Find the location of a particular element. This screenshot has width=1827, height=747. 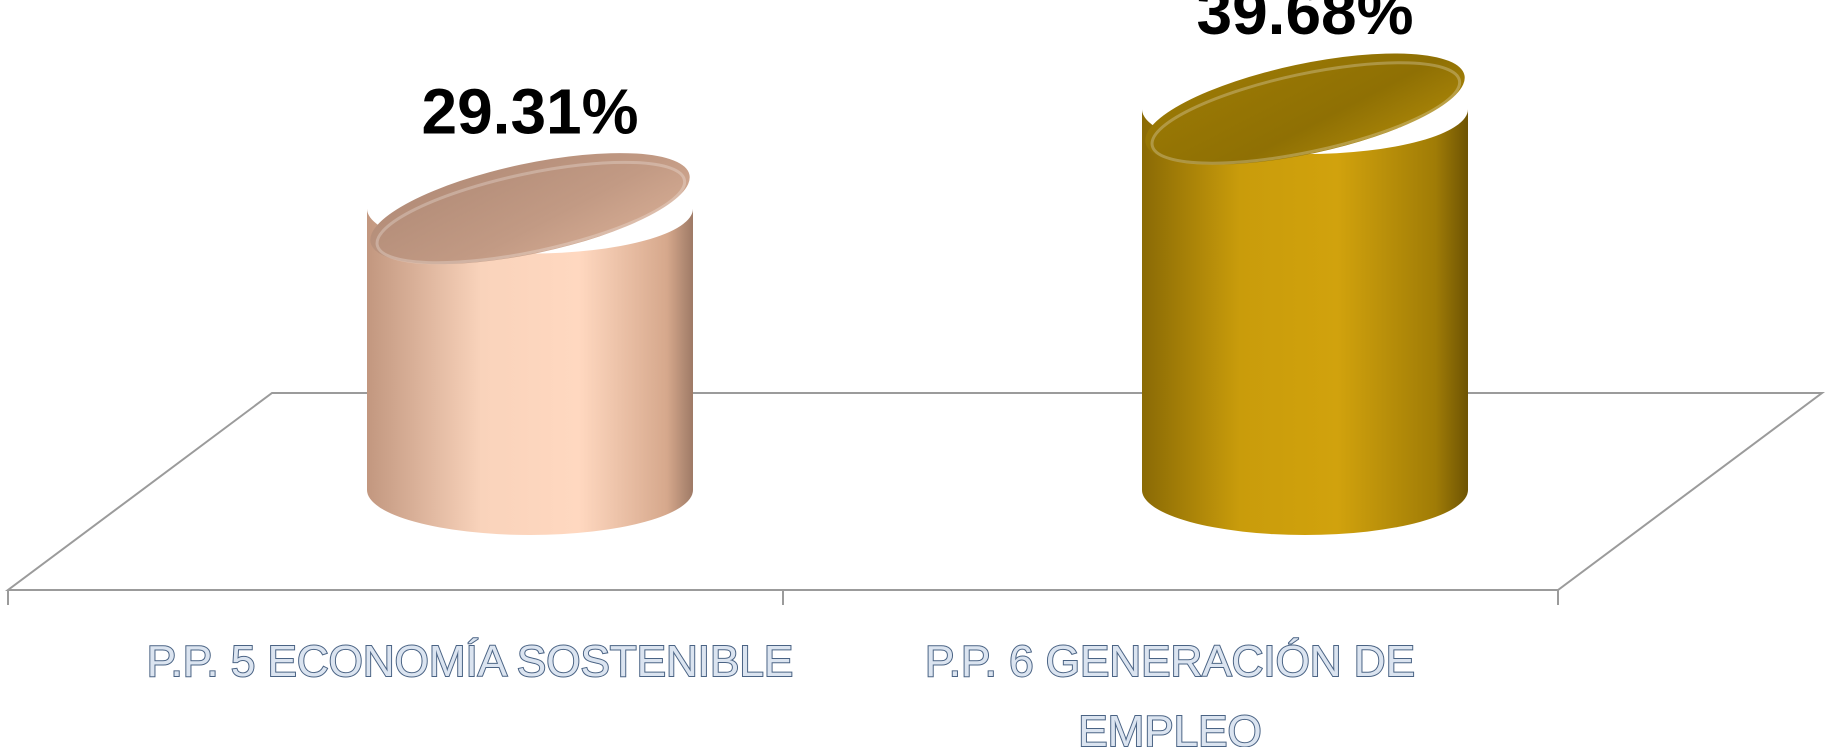

data-label: 29.31% is located at coordinates (529, 112).